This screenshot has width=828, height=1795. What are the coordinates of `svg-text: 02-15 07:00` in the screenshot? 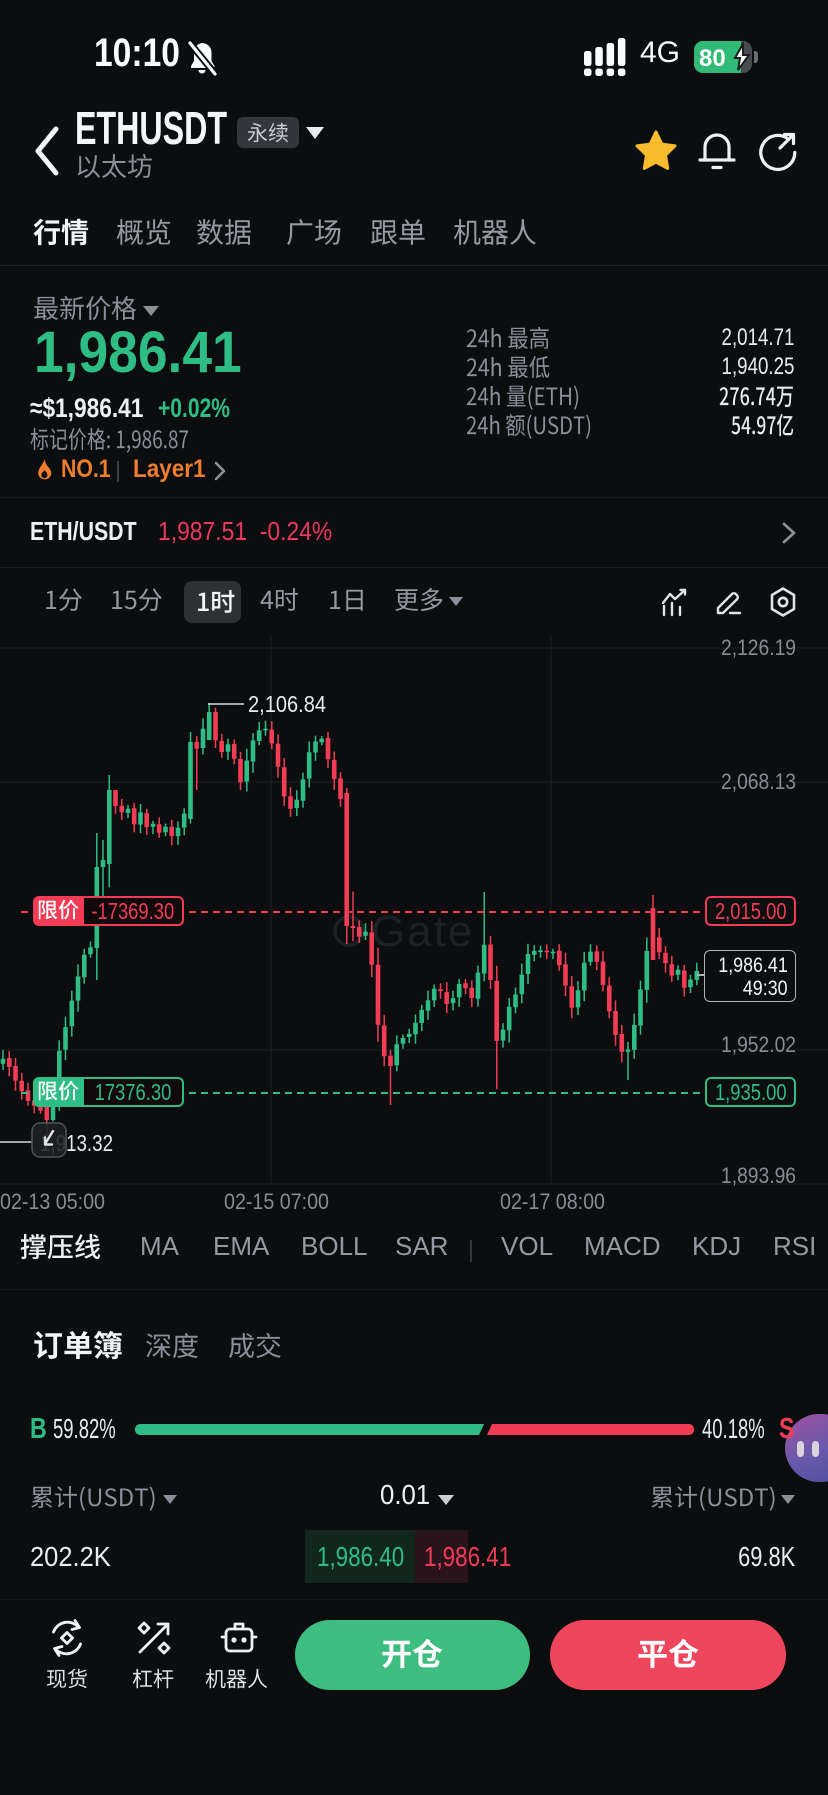 It's located at (276, 1201).